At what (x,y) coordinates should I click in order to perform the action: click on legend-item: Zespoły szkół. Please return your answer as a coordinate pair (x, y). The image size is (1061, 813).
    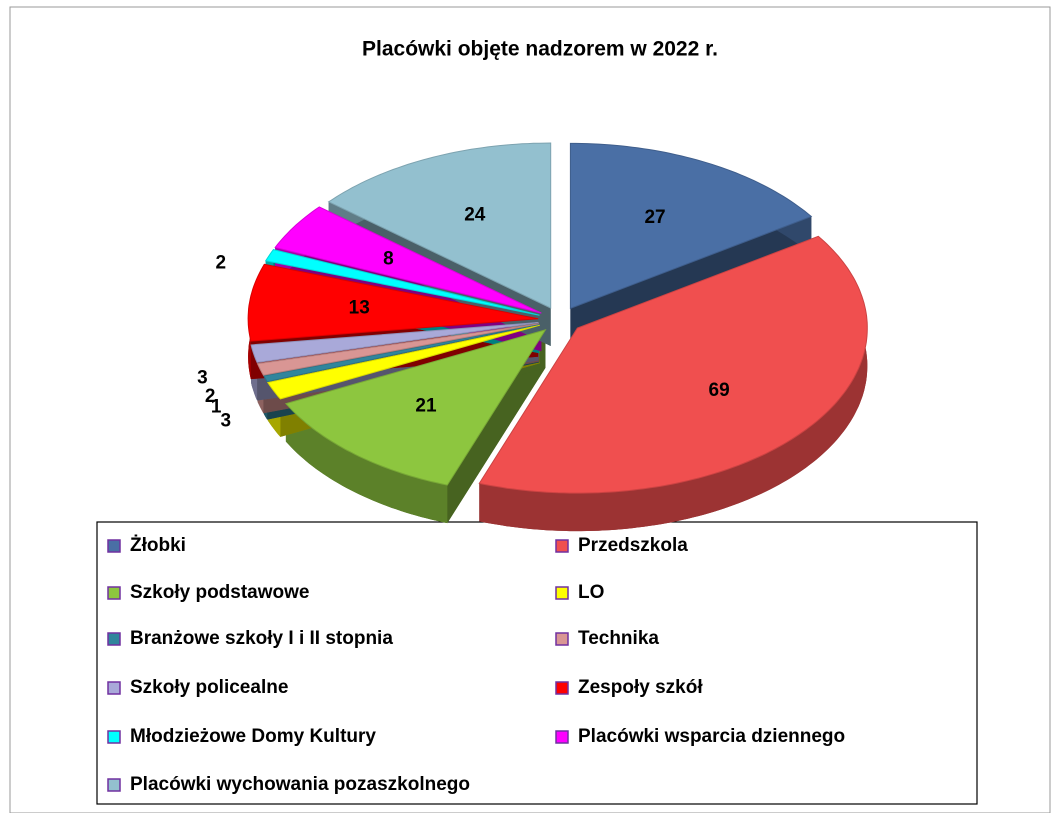
    Looking at the image, I should click on (640, 687).